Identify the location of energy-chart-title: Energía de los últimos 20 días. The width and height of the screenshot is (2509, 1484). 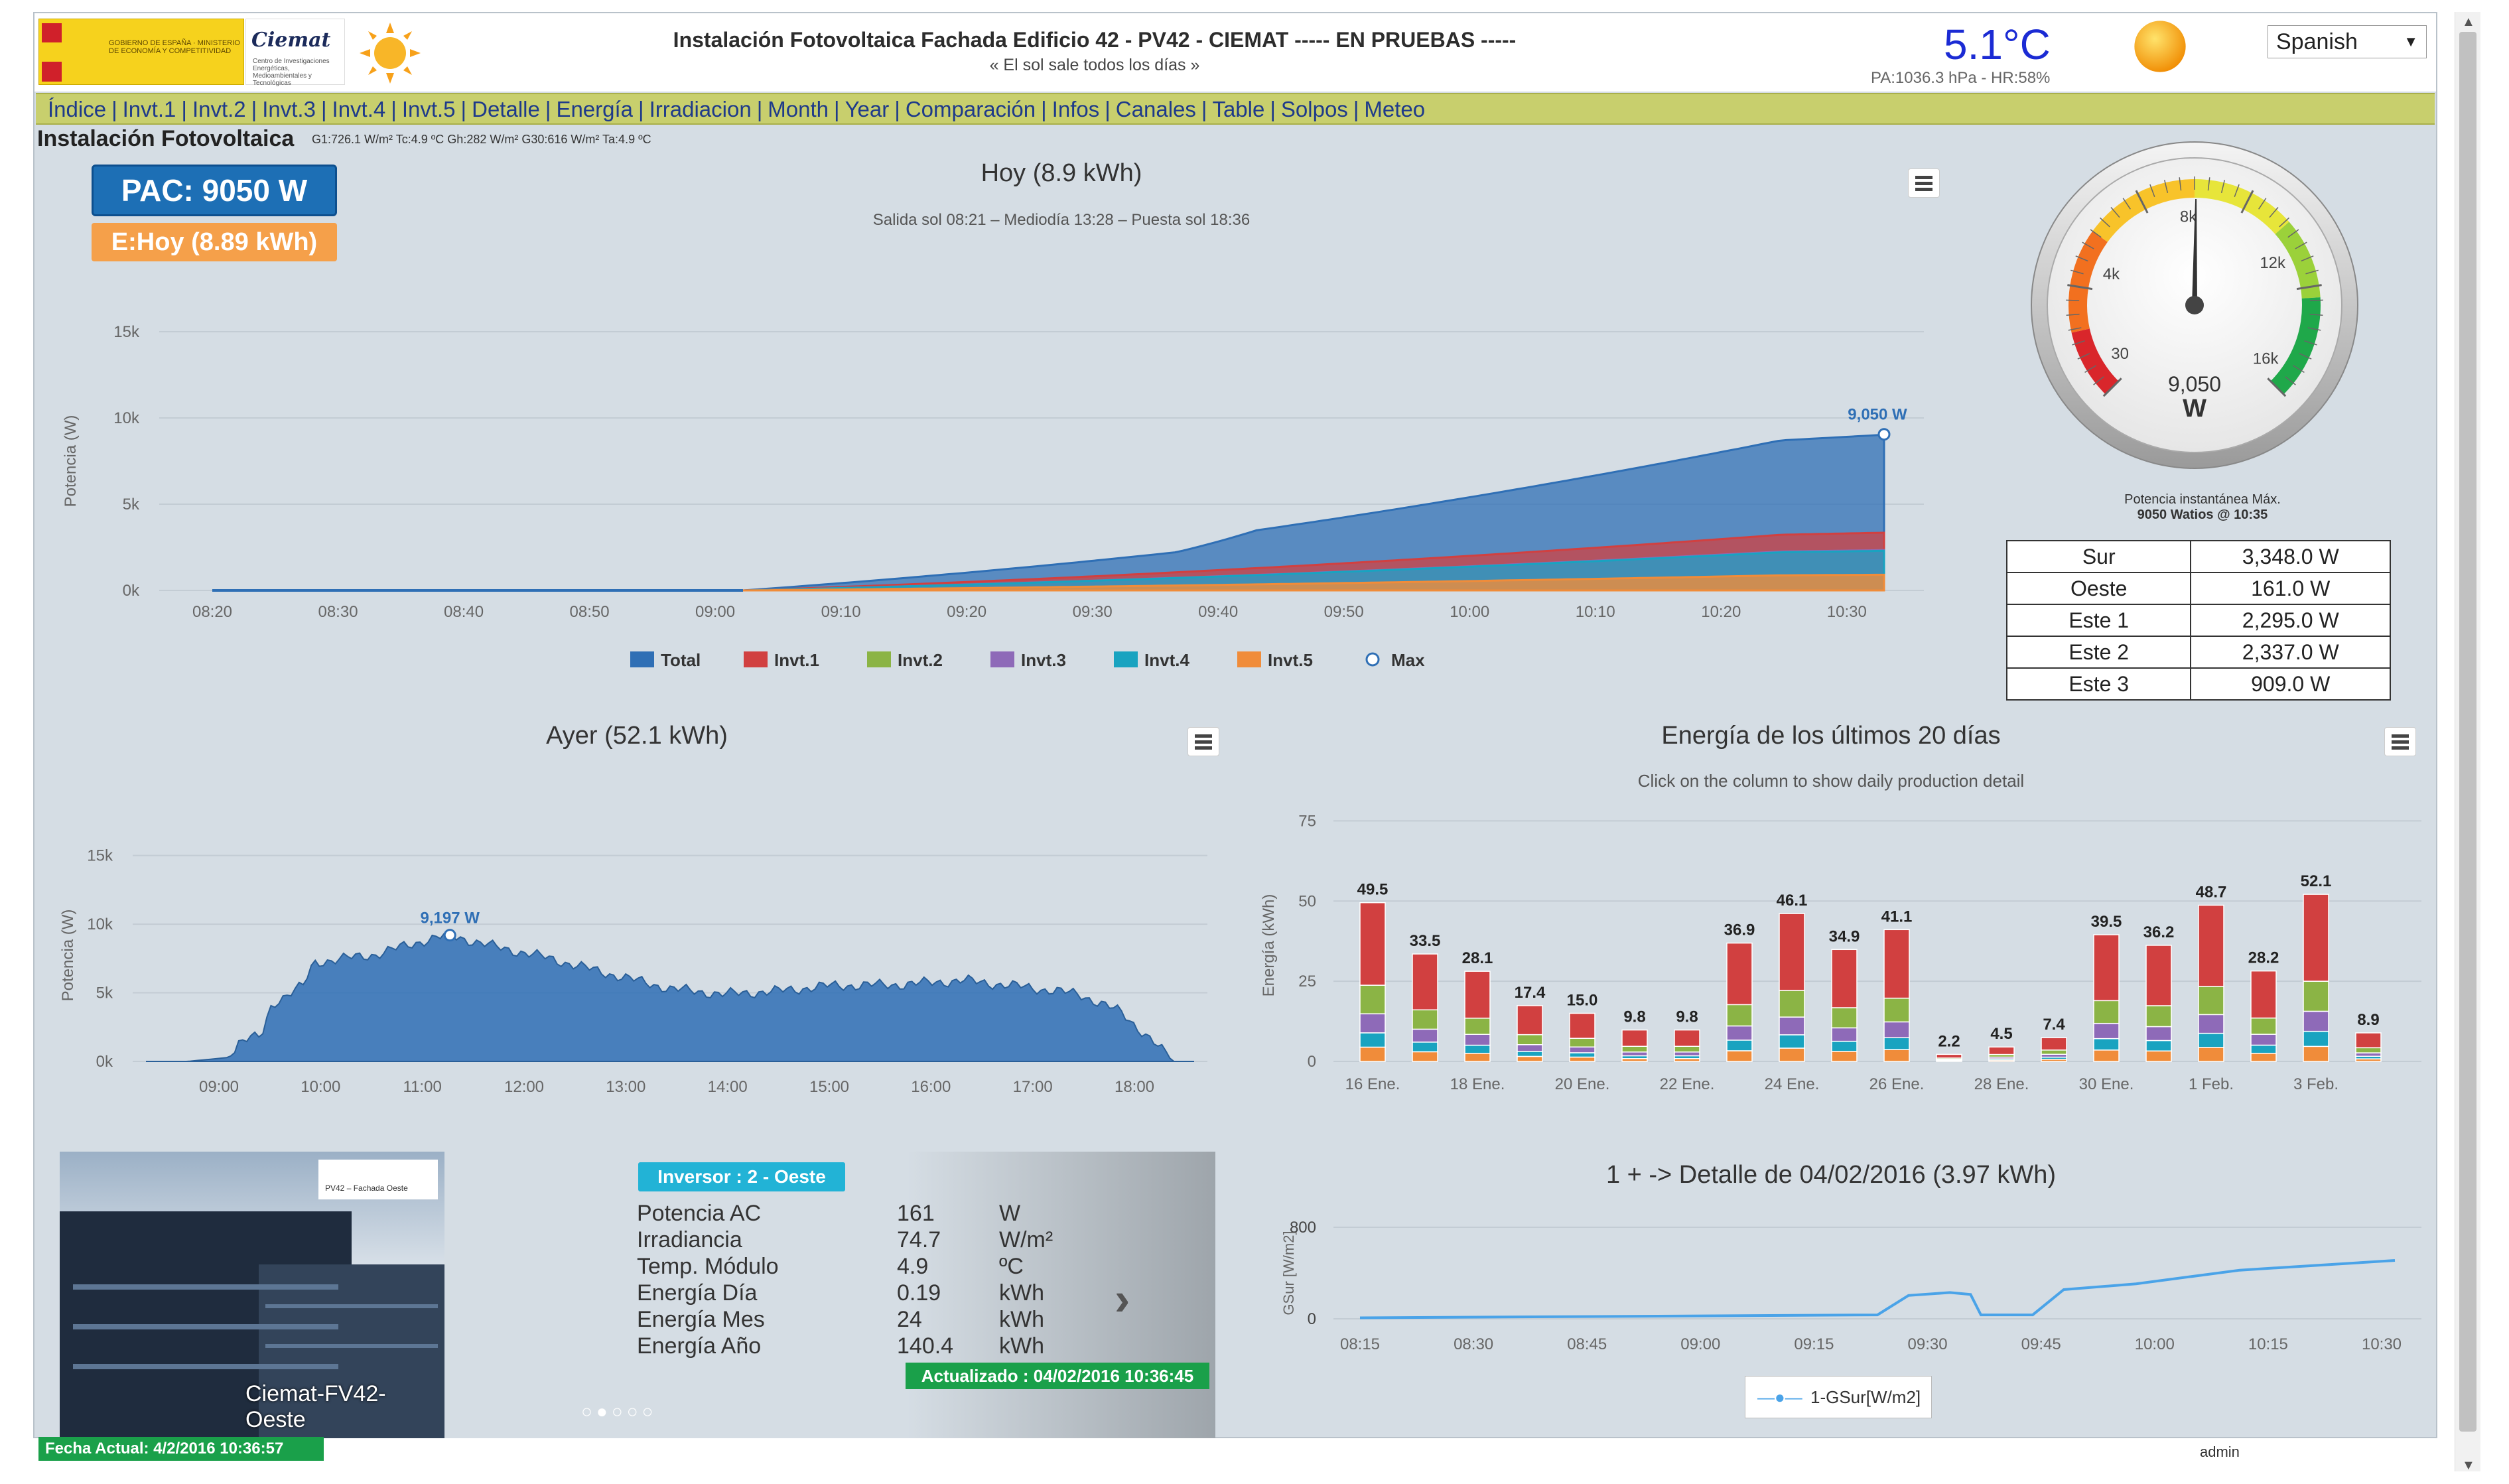
(1831, 736).